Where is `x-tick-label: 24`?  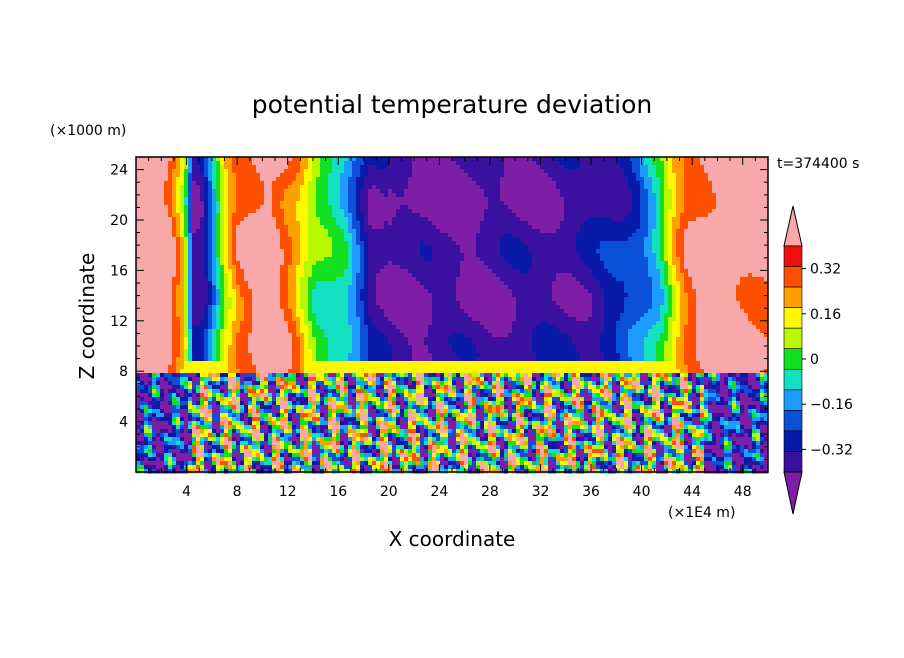 x-tick-label: 24 is located at coordinates (439, 492).